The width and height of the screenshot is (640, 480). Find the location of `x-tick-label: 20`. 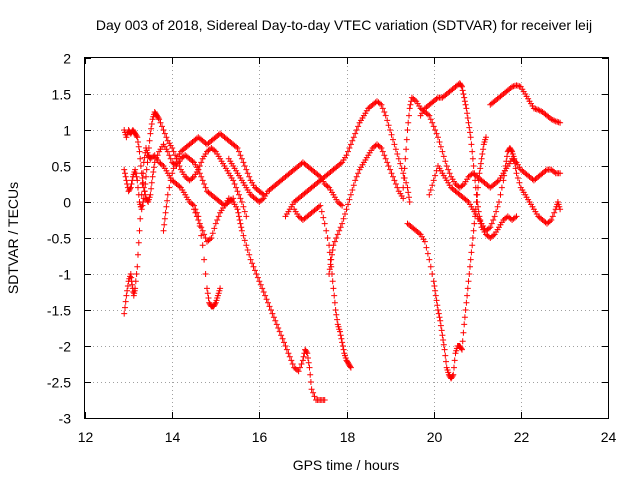

x-tick-label: 20 is located at coordinates (435, 437).